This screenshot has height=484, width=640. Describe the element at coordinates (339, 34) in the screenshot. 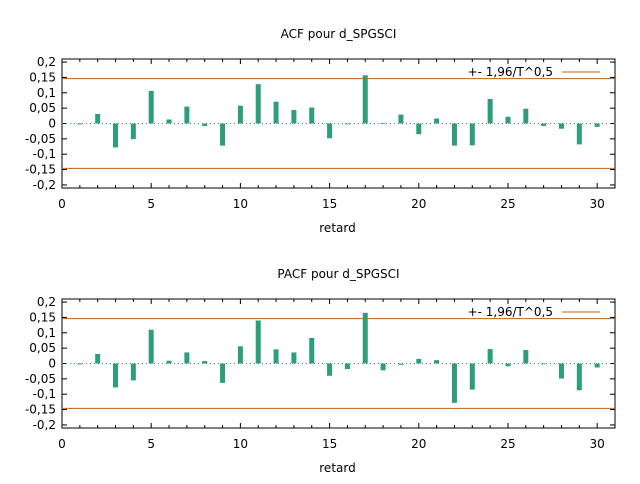

I see `chart-title: ACF pour d_SPGSCI` at that location.